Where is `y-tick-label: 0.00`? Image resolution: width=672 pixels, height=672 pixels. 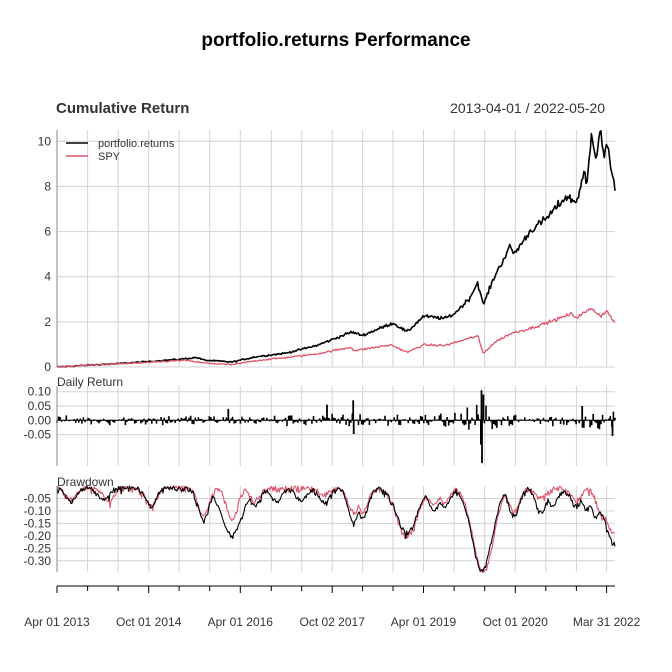
y-tick-label: 0.00 is located at coordinates (40, 420).